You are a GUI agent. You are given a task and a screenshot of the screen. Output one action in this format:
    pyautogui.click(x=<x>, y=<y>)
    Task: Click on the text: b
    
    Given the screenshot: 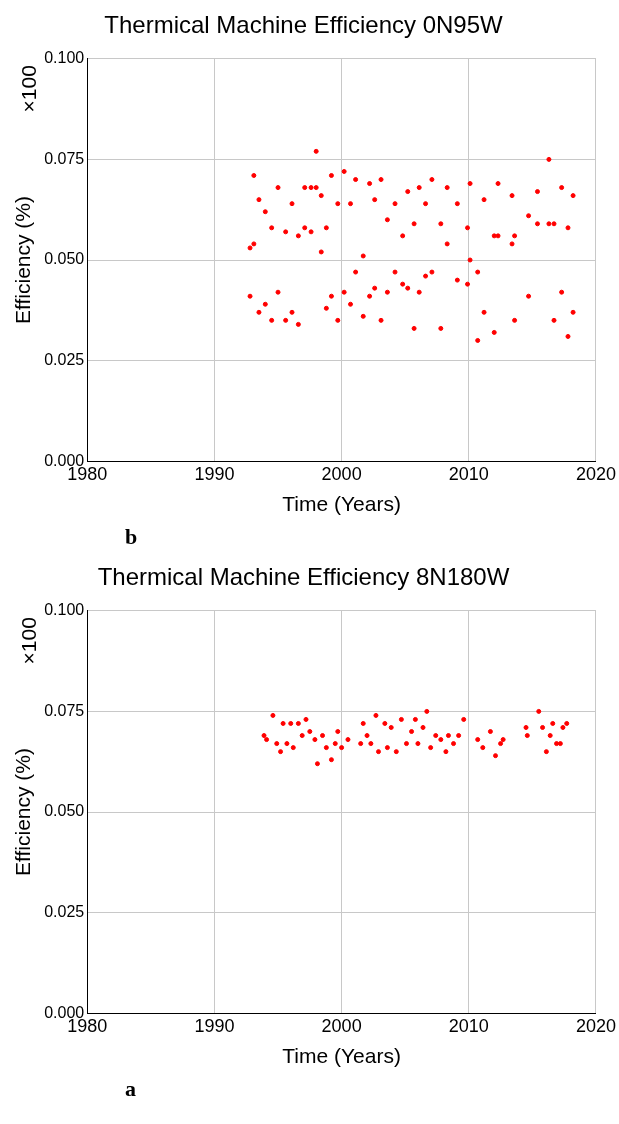 What is the action you would take?
    pyautogui.click(x=131, y=537)
    